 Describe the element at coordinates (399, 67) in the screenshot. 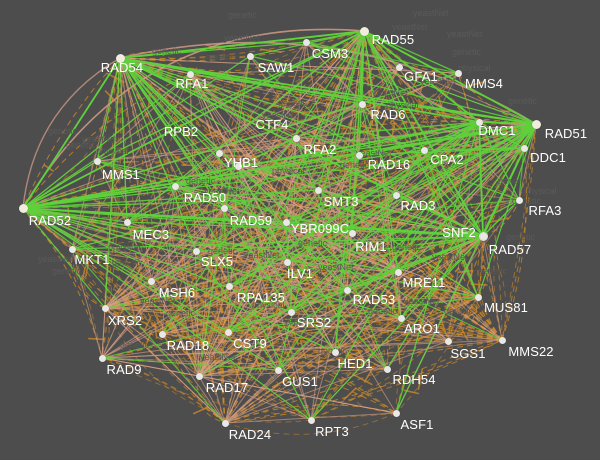

I see `graph-node-gfa1` at that location.